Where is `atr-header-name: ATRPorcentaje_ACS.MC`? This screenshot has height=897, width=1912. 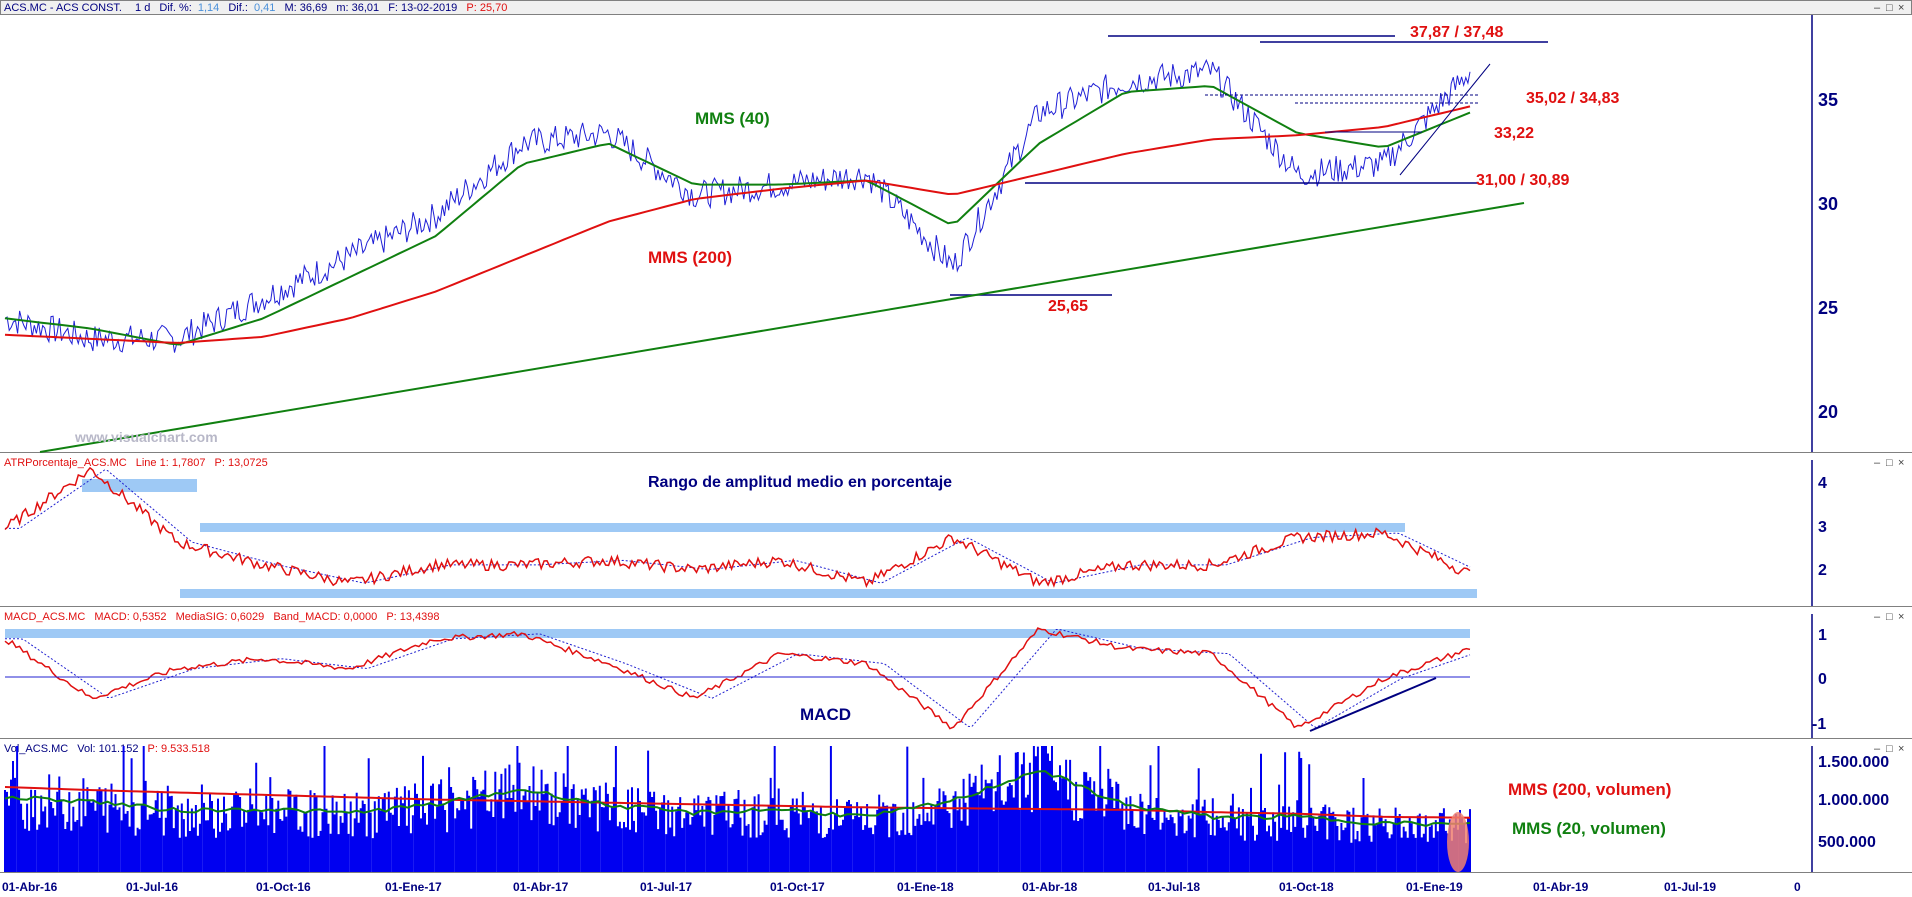
atr-header-name: ATRPorcentaje_ACS.MC is located at coordinates (65, 463).